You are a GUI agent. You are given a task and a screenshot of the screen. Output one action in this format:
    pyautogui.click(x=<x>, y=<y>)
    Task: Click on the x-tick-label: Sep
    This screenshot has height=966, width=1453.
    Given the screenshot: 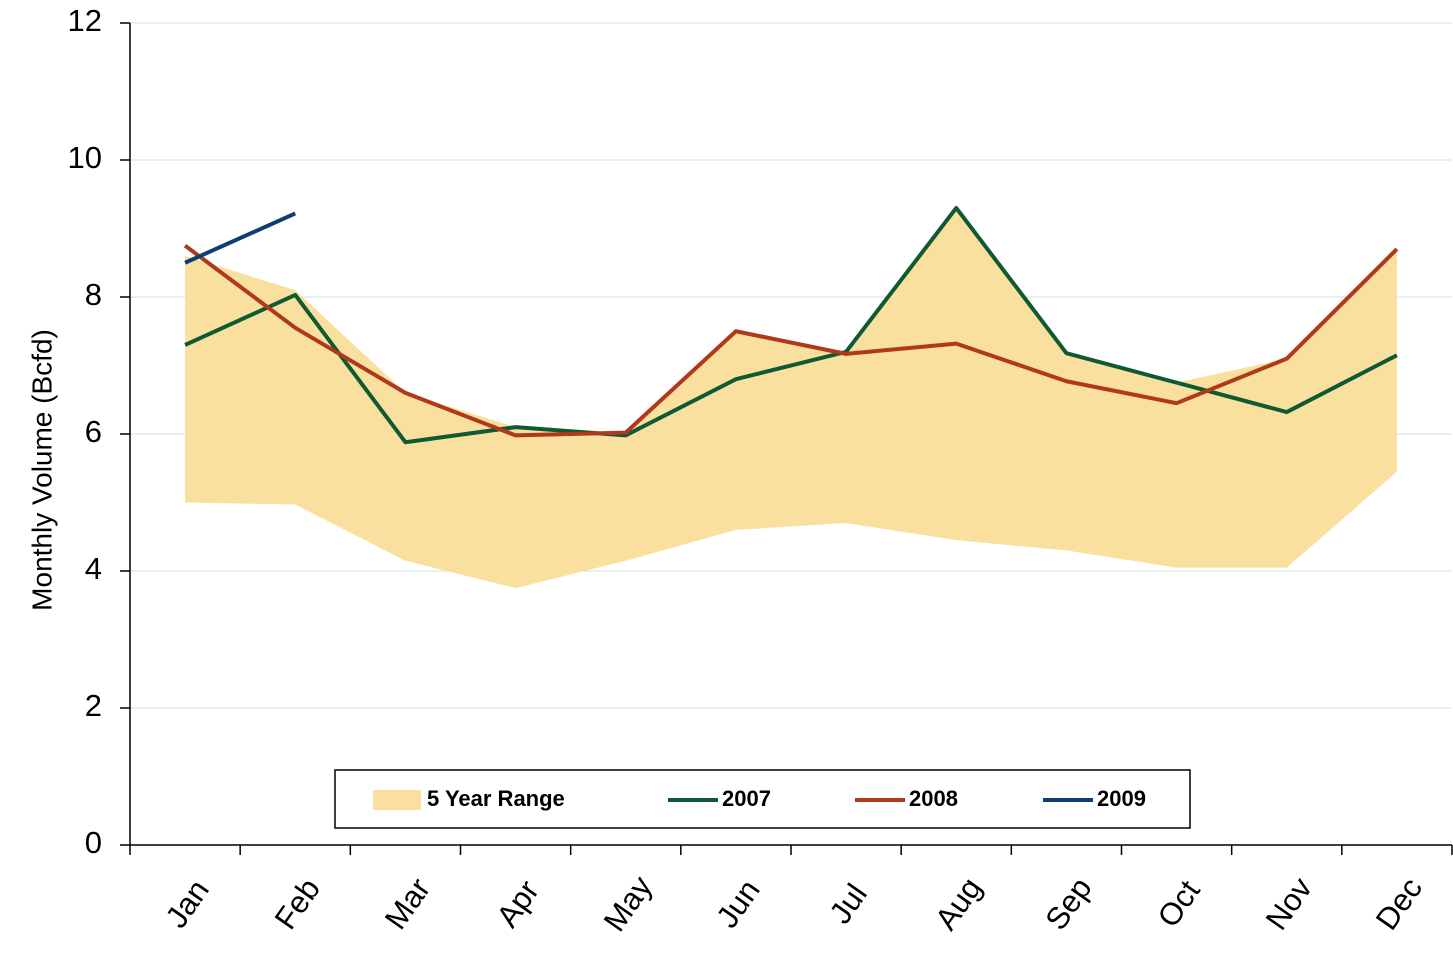 What is the action you would take?
    pyautogui.click(x=1068, y=903)
    